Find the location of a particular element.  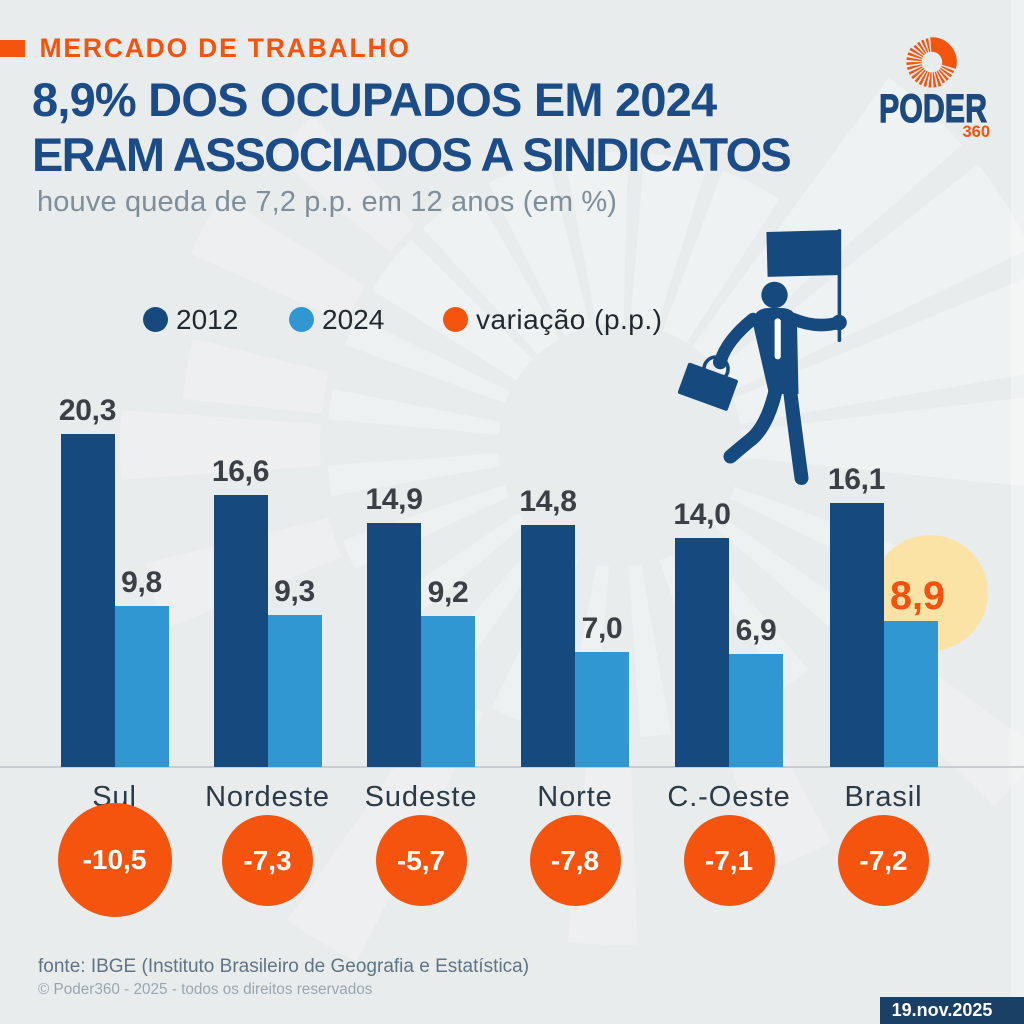

svg-text: PODER is located at coordinates (933, 109).